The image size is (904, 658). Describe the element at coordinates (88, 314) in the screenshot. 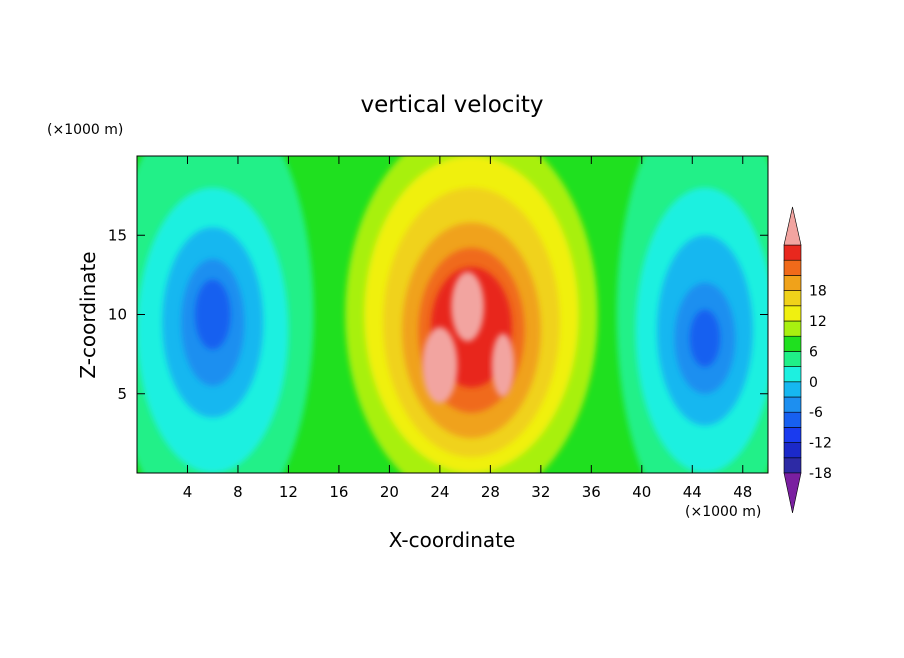

I see `y-axis-label: Z-coordinate` at that location.